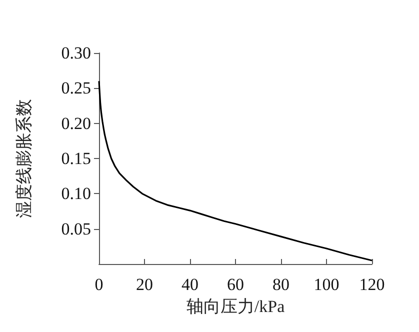 Image resolution: width=419 pixels, height=332 pixels. I want to click on x-tick-label: 40, so click(190, 284).